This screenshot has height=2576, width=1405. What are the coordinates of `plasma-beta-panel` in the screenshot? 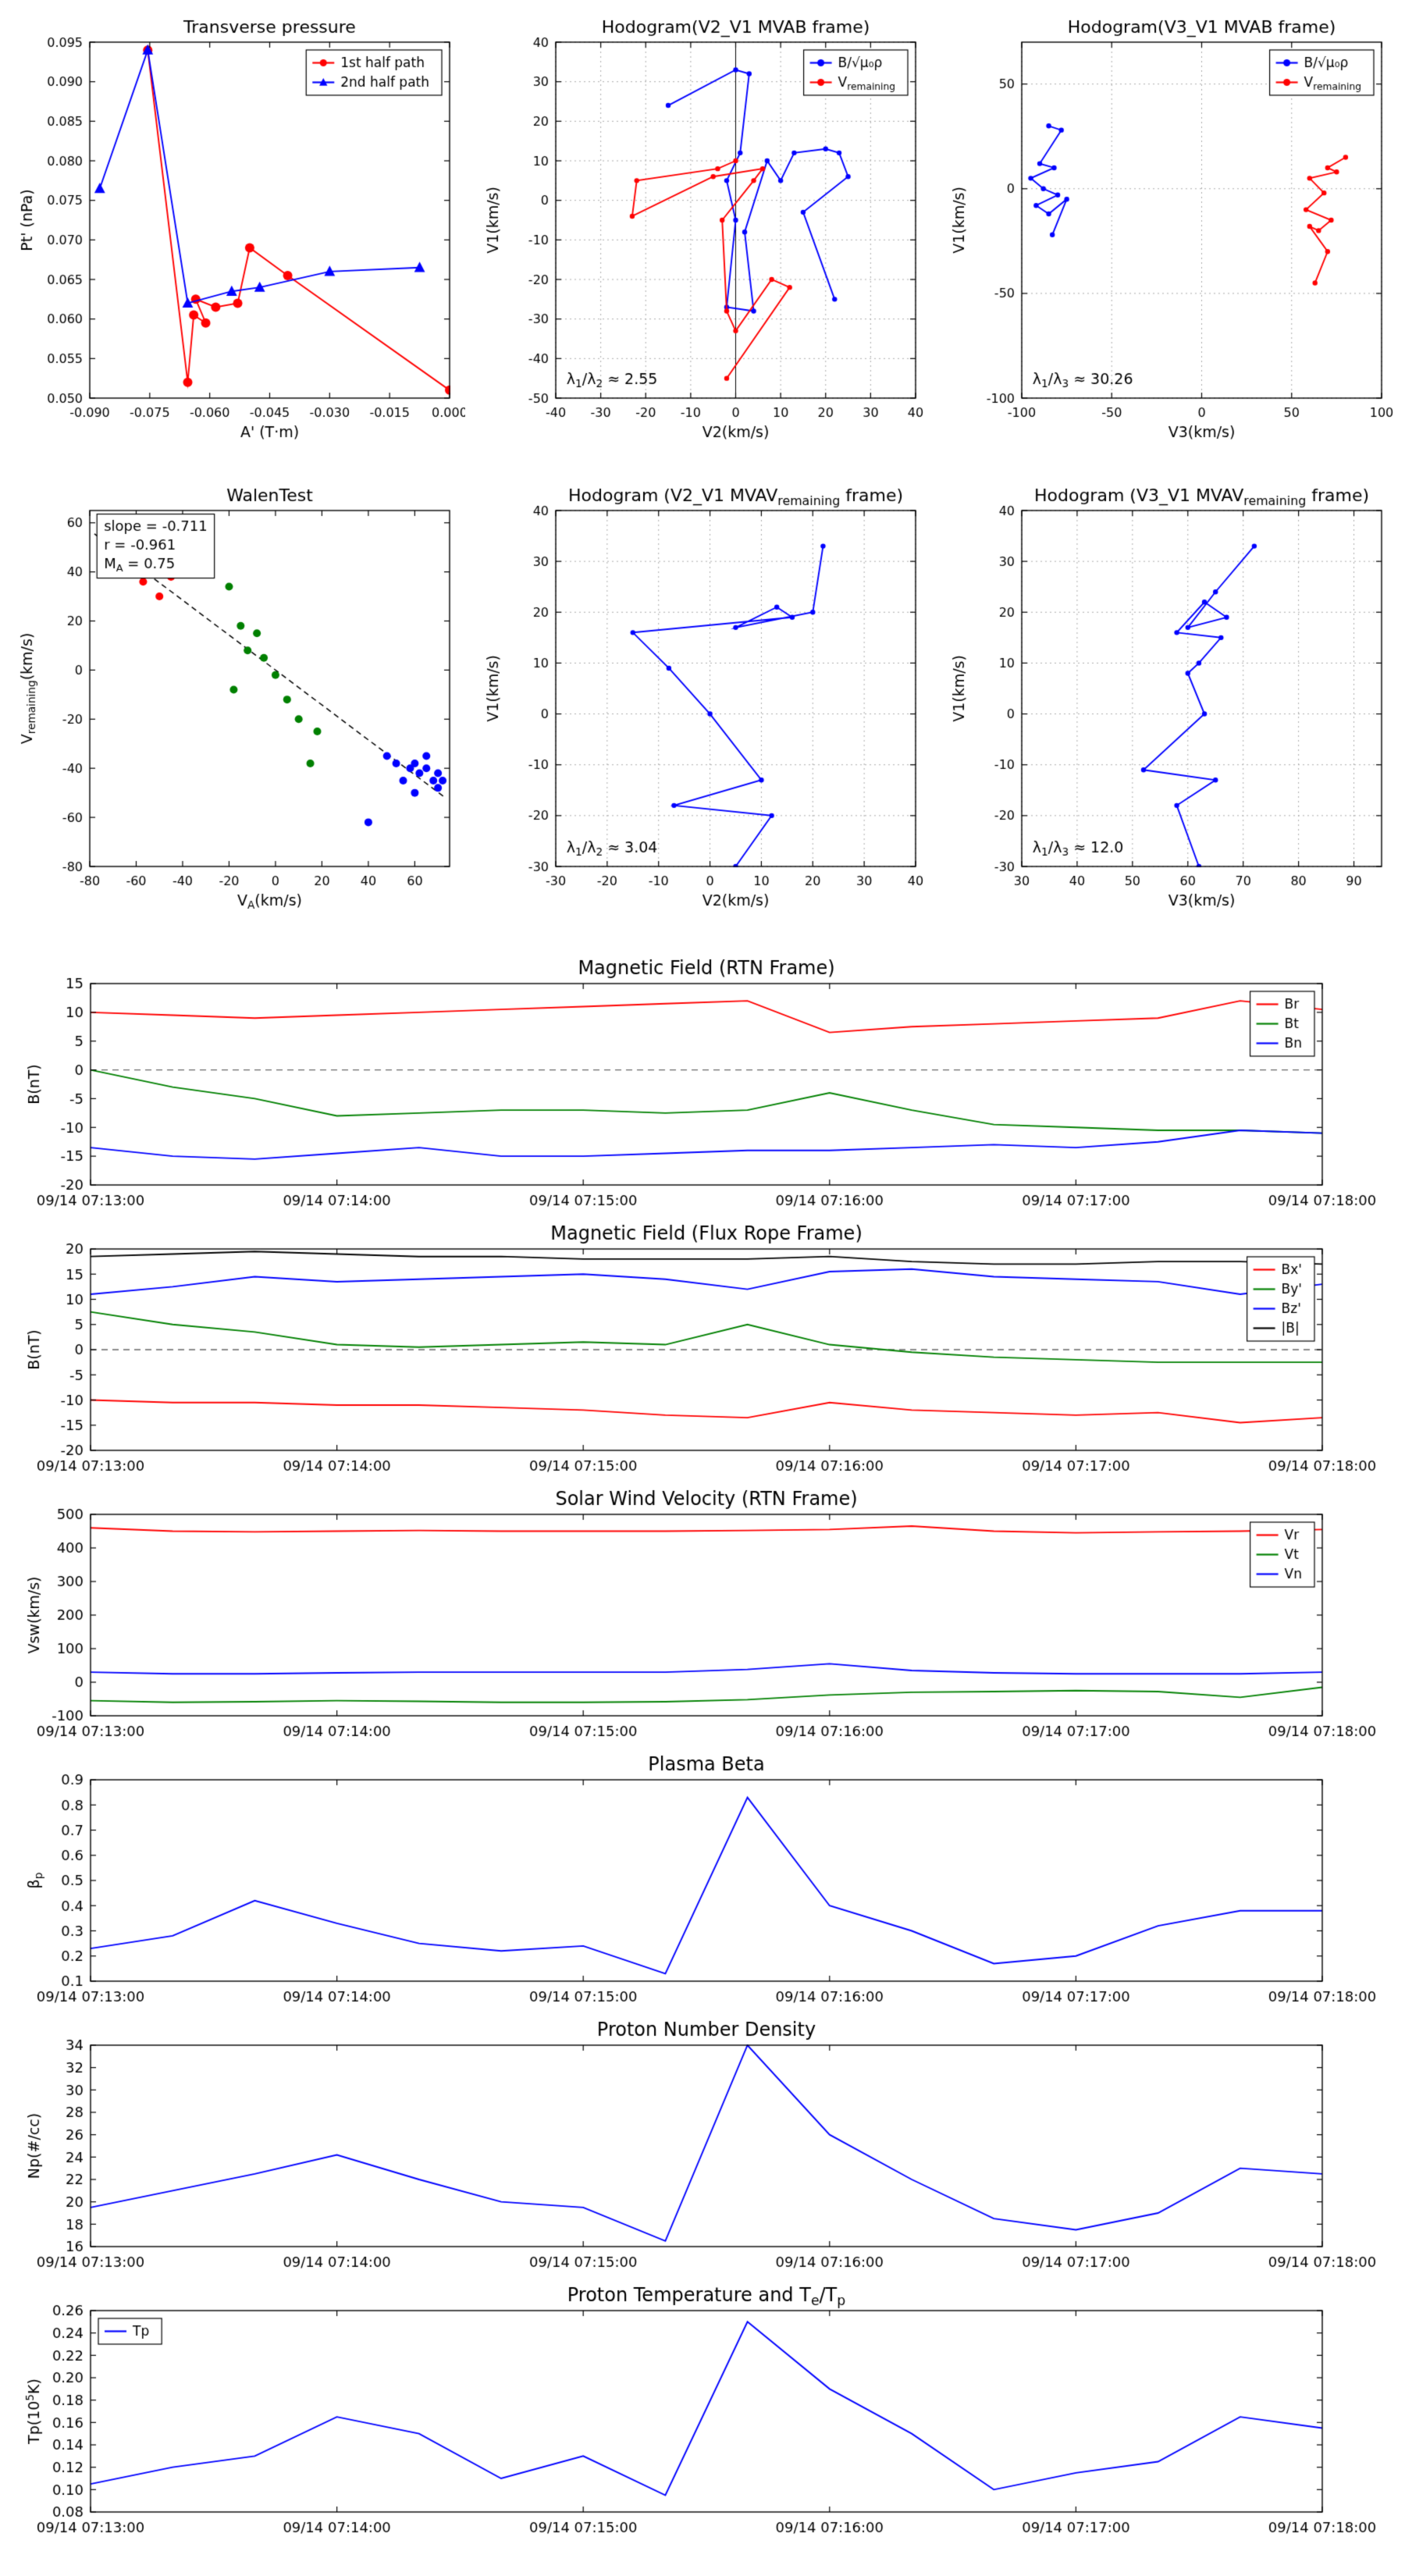 It's located at (703, 1884).